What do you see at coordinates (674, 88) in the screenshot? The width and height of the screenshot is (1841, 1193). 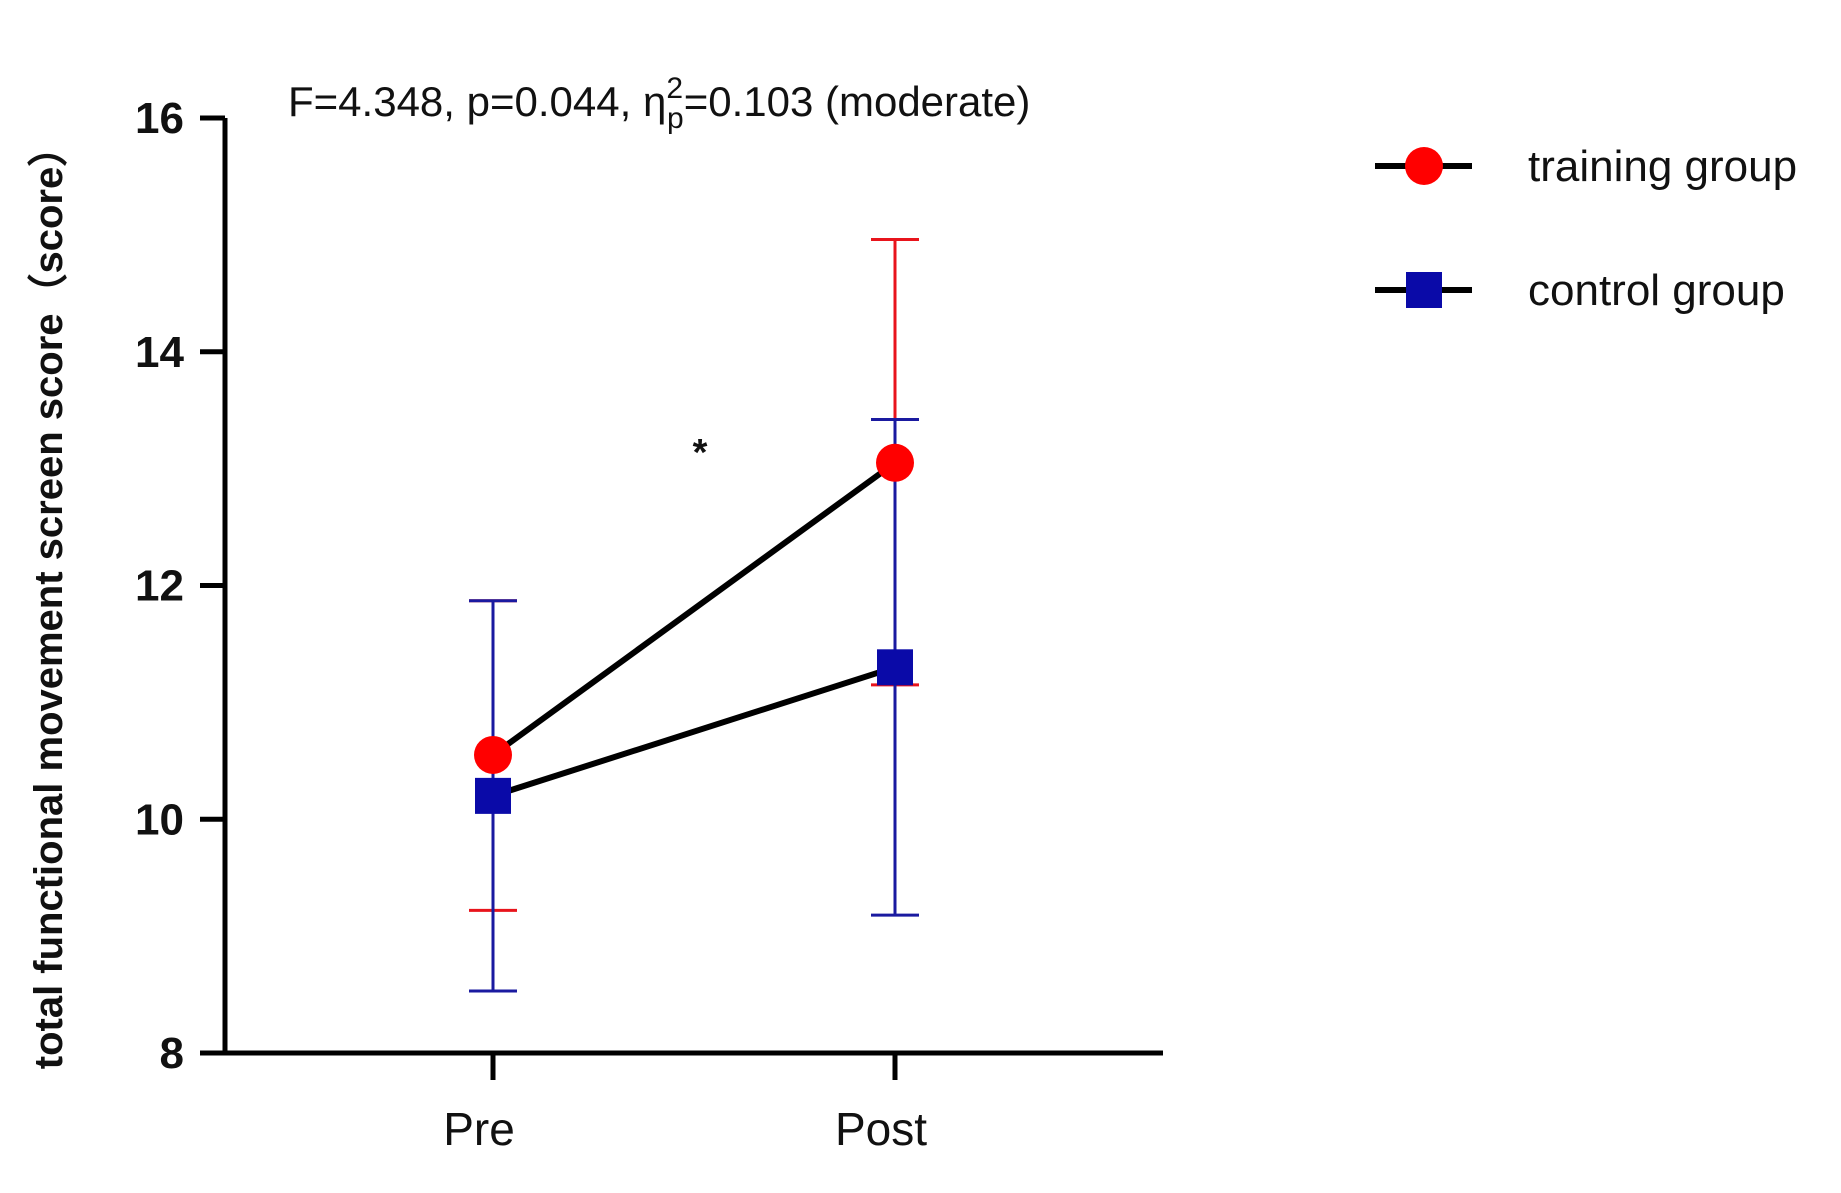 I see `stats-annotation-sup: 2` at bounding box center [674, 88].